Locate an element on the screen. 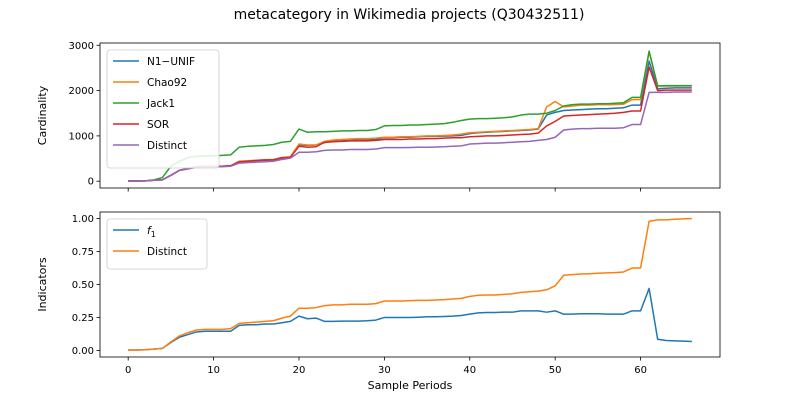 This screenshot has height=400, width=800. y-tick-label-1-1: 0.25 is located at coordinates (83, 318).